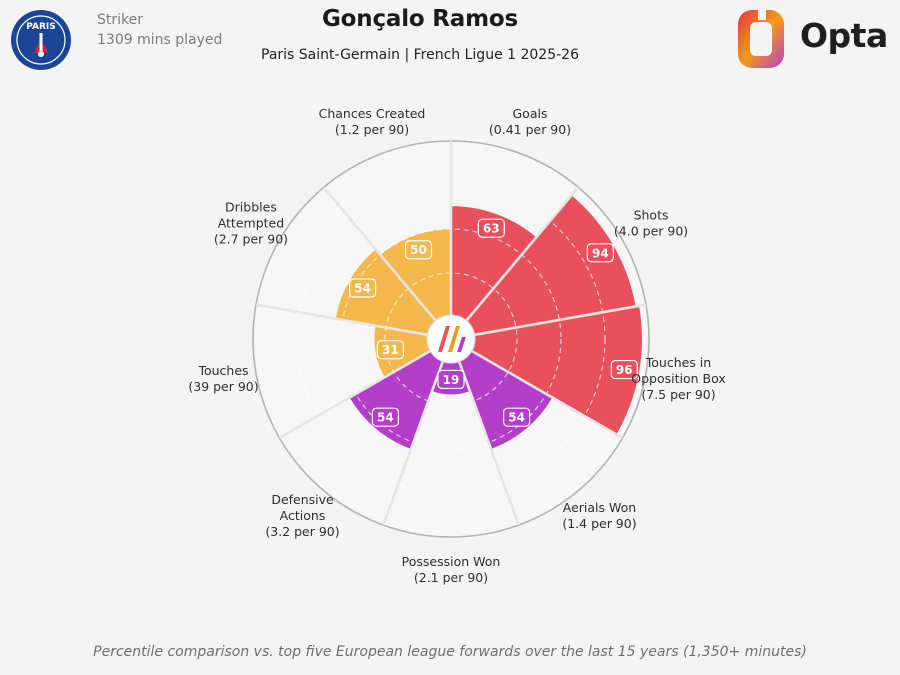 This screenshot has height=675, width=900. What do you see at coordinates (844, 35) in the screenshot?
I see `opta-wordmark: Opta` at bounding box center [844, 35].